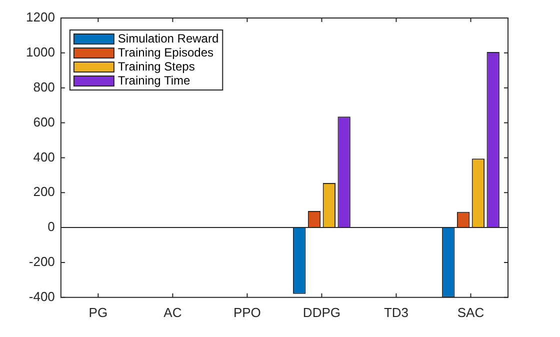  What do you see at coordinates (44, 156) in the screenshot?
I see `y-tick-label: 400` at bounding box center [44, 156].